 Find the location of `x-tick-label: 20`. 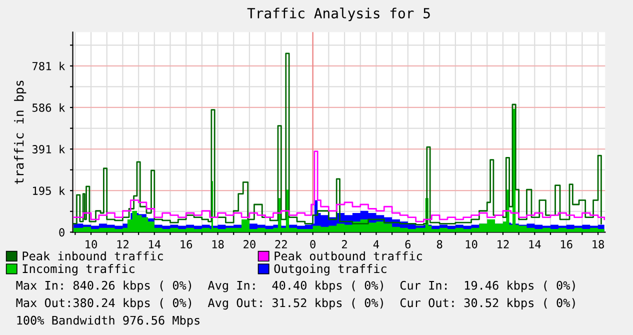

x-tick-label: 20 is located at coordinates (250, 244).